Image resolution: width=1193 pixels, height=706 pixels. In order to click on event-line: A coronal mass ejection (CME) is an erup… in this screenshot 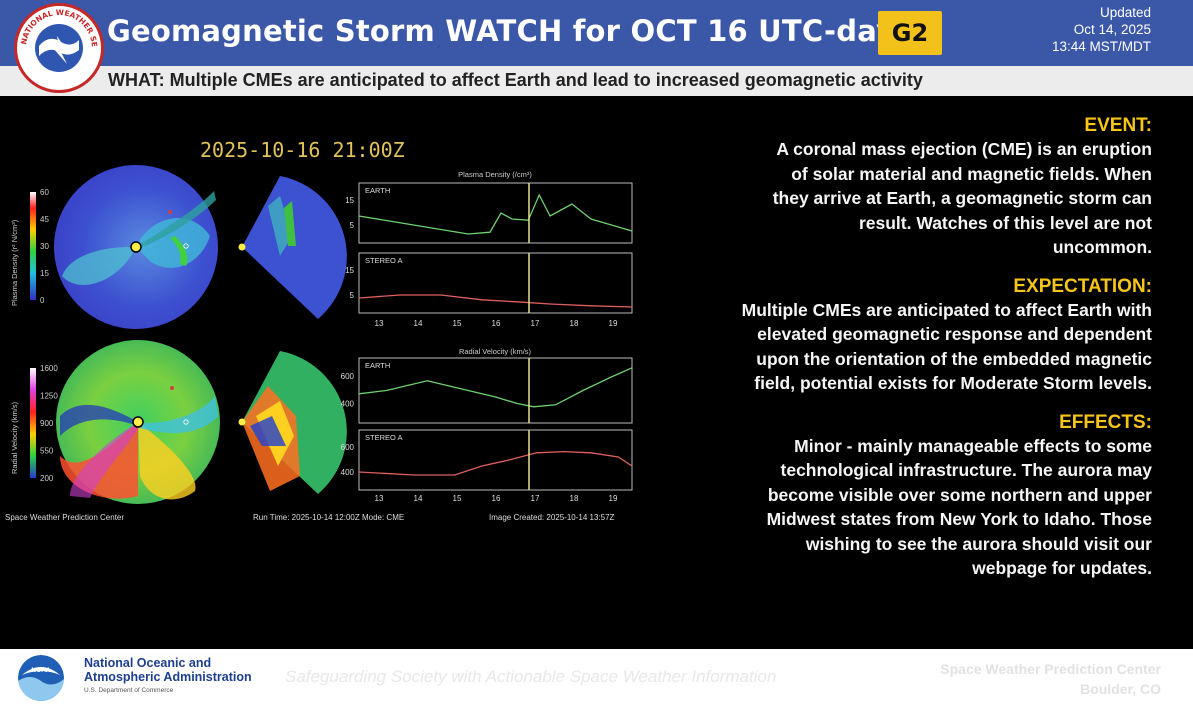, I will do `click(964, 149)`.